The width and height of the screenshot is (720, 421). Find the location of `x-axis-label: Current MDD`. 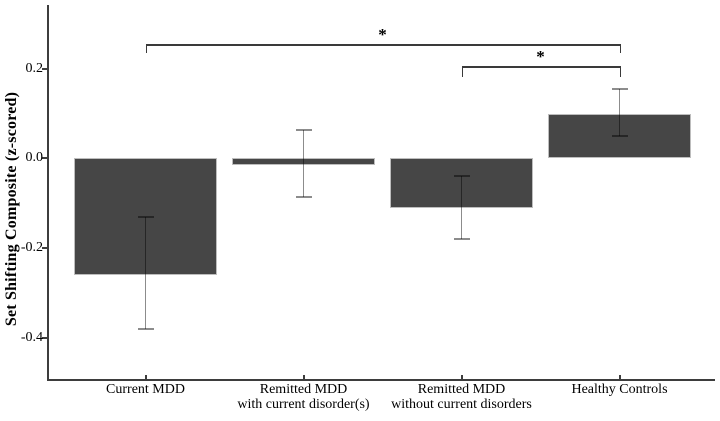

x-axis-label: Current MDD is located at coordinates (146, 389).